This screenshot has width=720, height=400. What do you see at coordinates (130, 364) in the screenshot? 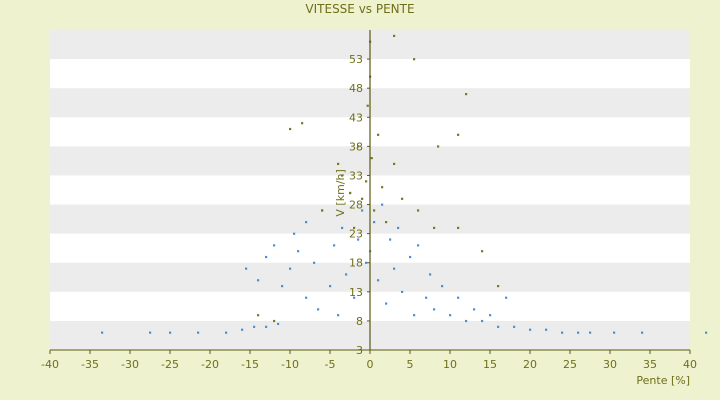
I see `x-tick-label: -30` at bounding box center [130, 364].